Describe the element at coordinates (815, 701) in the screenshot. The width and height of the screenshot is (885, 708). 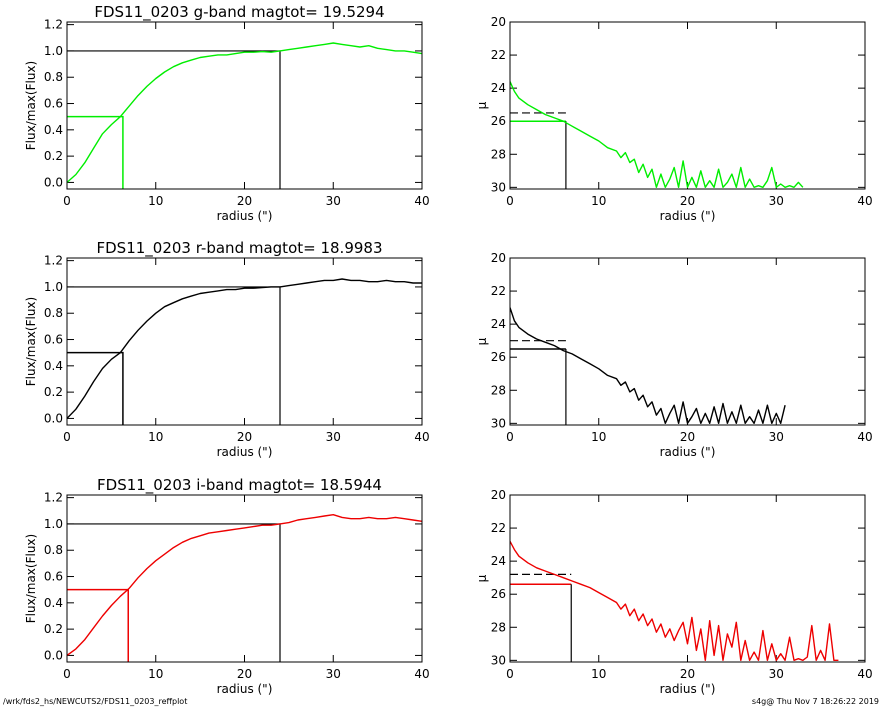
I see `timestamp-footer: s4g@ Thu Nov 7 18:26:22 2019` at that location.